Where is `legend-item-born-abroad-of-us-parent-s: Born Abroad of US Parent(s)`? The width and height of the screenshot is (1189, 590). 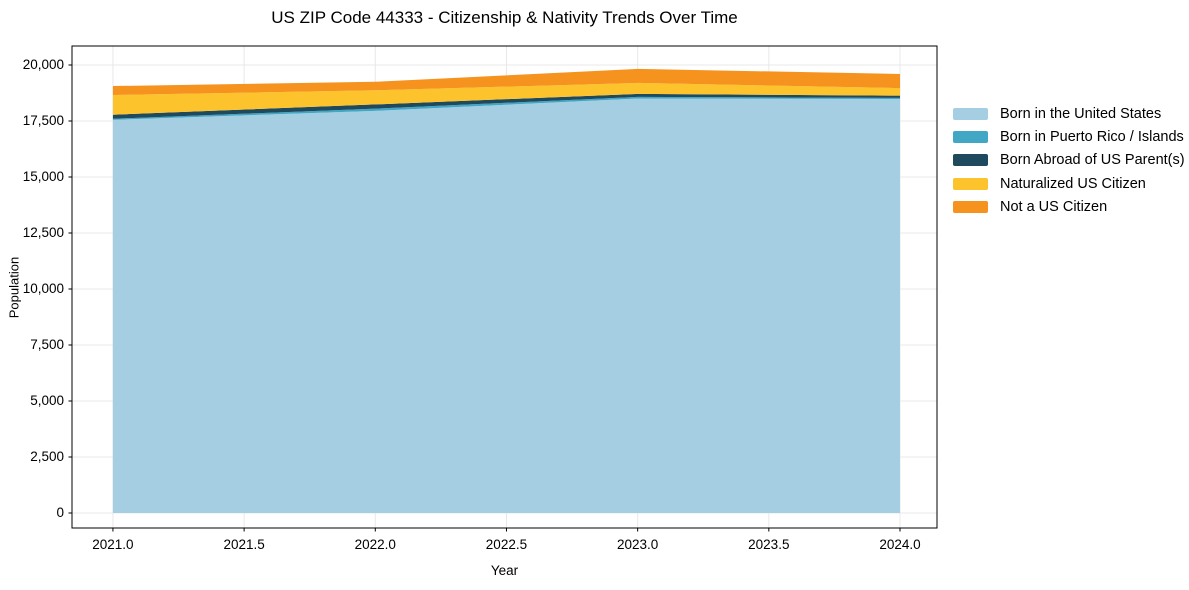
legend-item-born-abroad-of-us-parent-s: Born Abroad of US Parent(s) is located at coordinates (1069, 160).